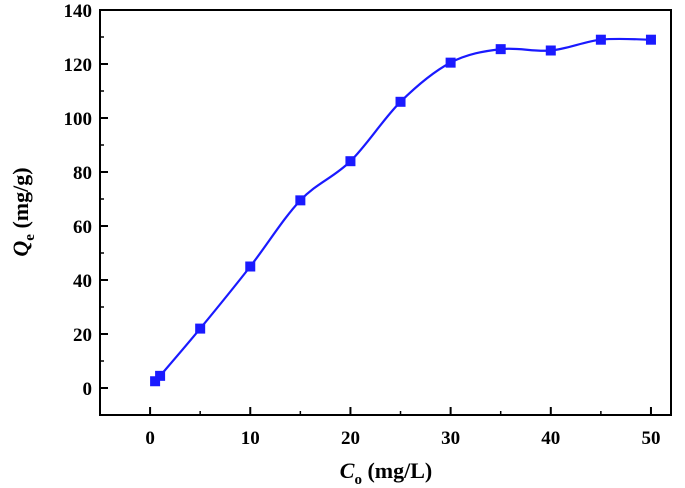 The image size is (685, 488). What do you see at coordinates (82, 335) in the screenshot?
I see `y-tick-label: 20` at bounding box center [82, 335].